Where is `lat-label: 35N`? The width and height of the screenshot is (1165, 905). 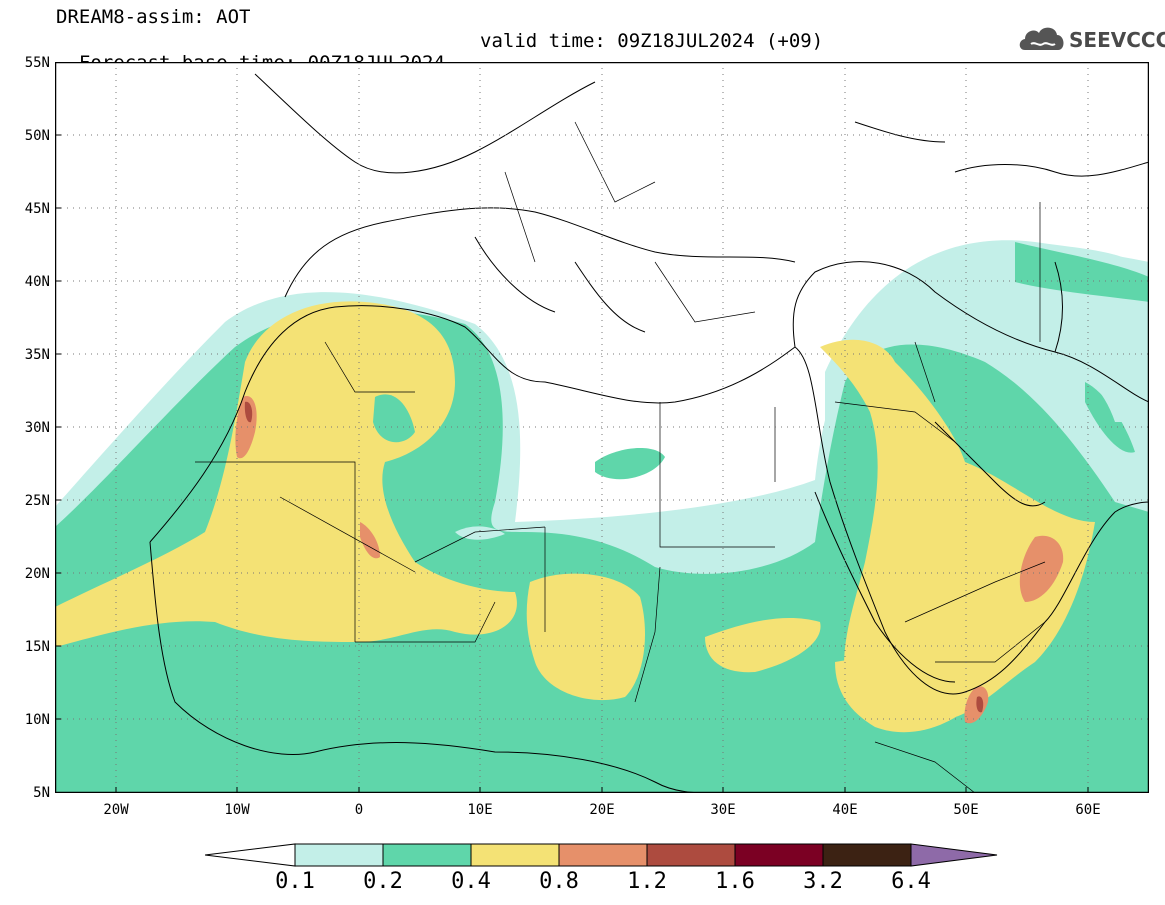
lat-label: 35N is located at coordinates (37, 355).